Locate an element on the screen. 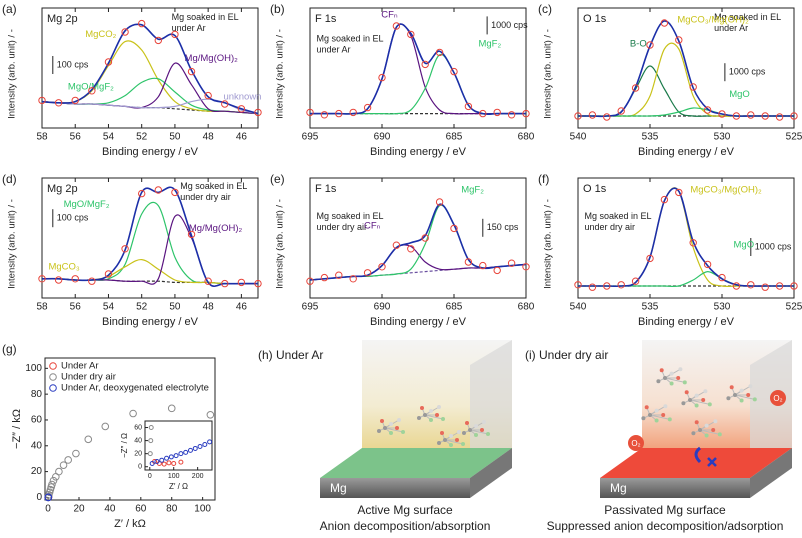 This screenshot has height=538, width=802. caption: Passivated Mg surface is located at coordinates (665, 510).